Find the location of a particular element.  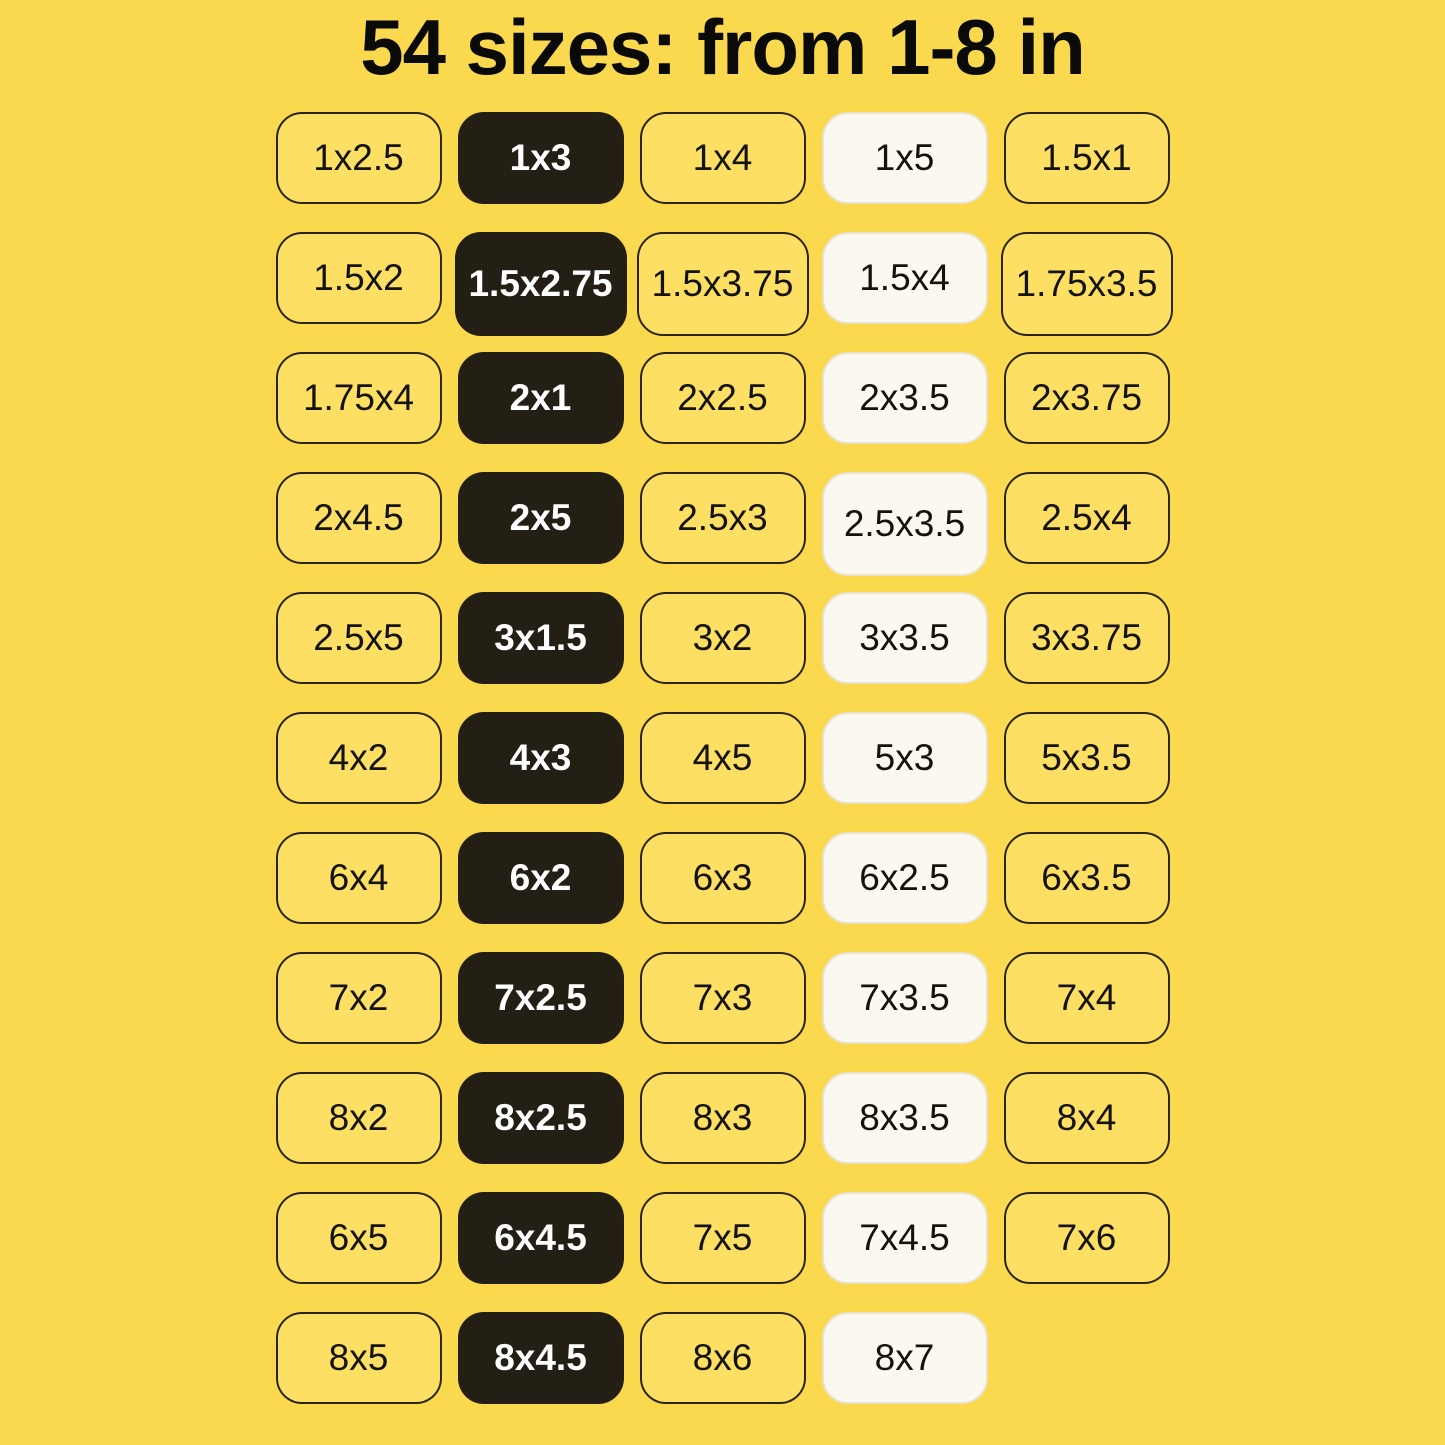

size-chip-5x3: 5x3 is located at coordinates (904, 758).